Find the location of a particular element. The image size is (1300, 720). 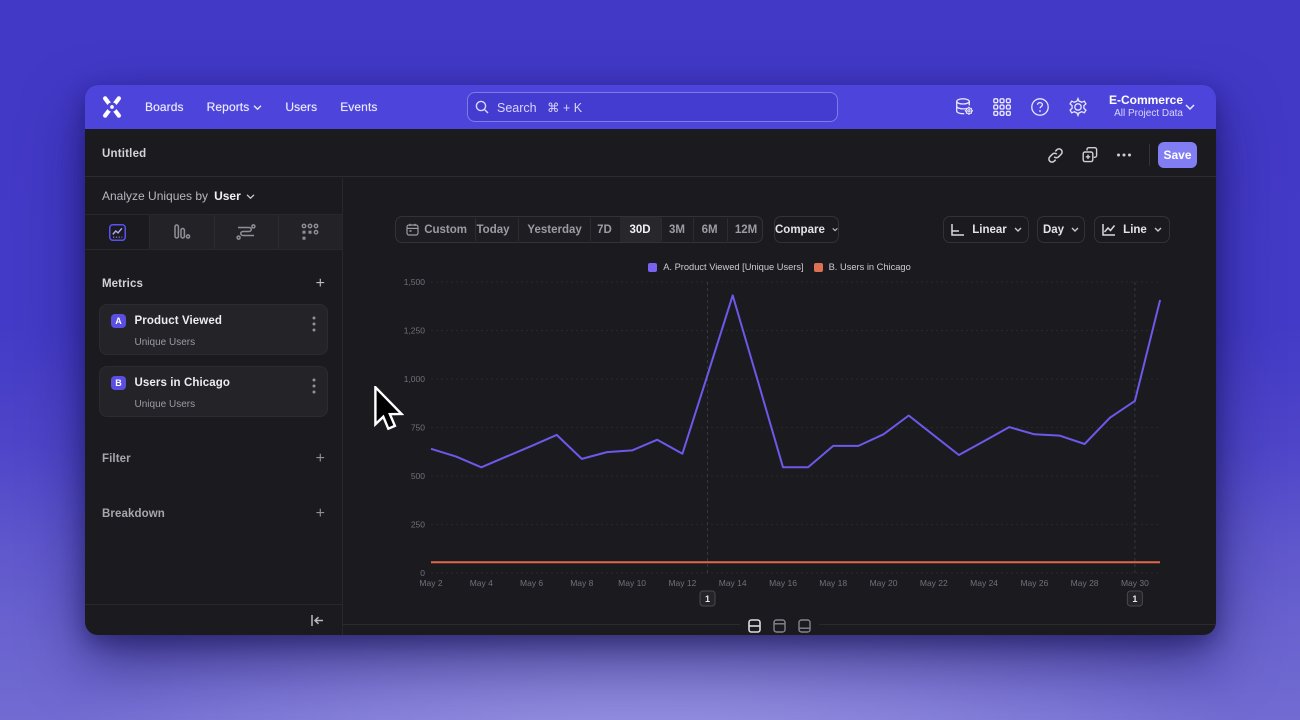

svg-text: May 28 is located at coordinates (1085, 583).